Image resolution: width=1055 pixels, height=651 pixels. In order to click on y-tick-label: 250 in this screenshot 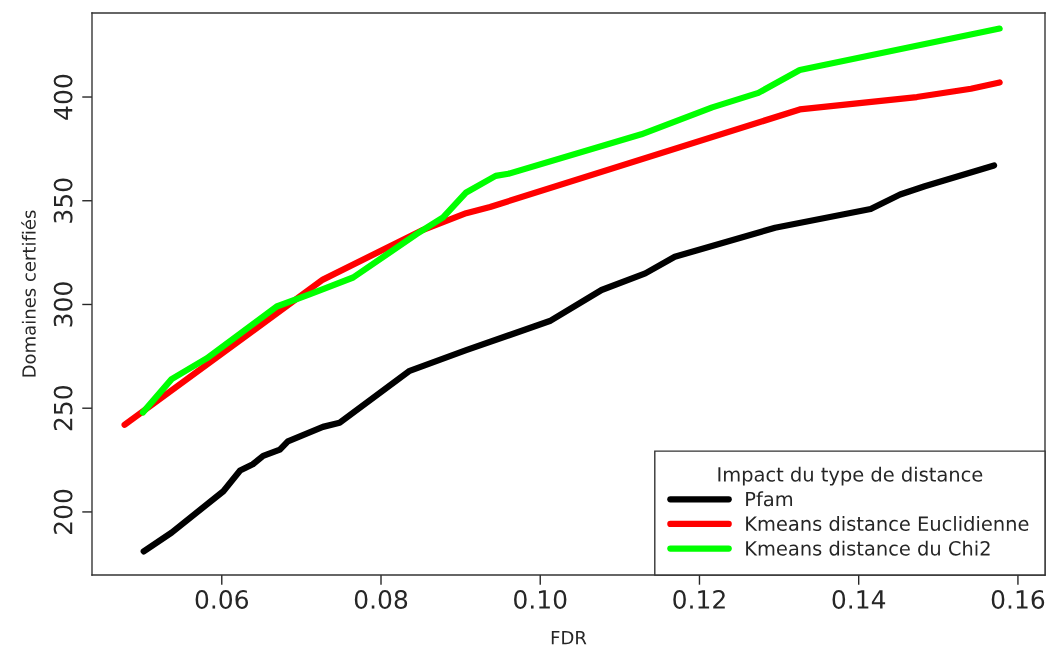, I will do `click(63, 408)`.